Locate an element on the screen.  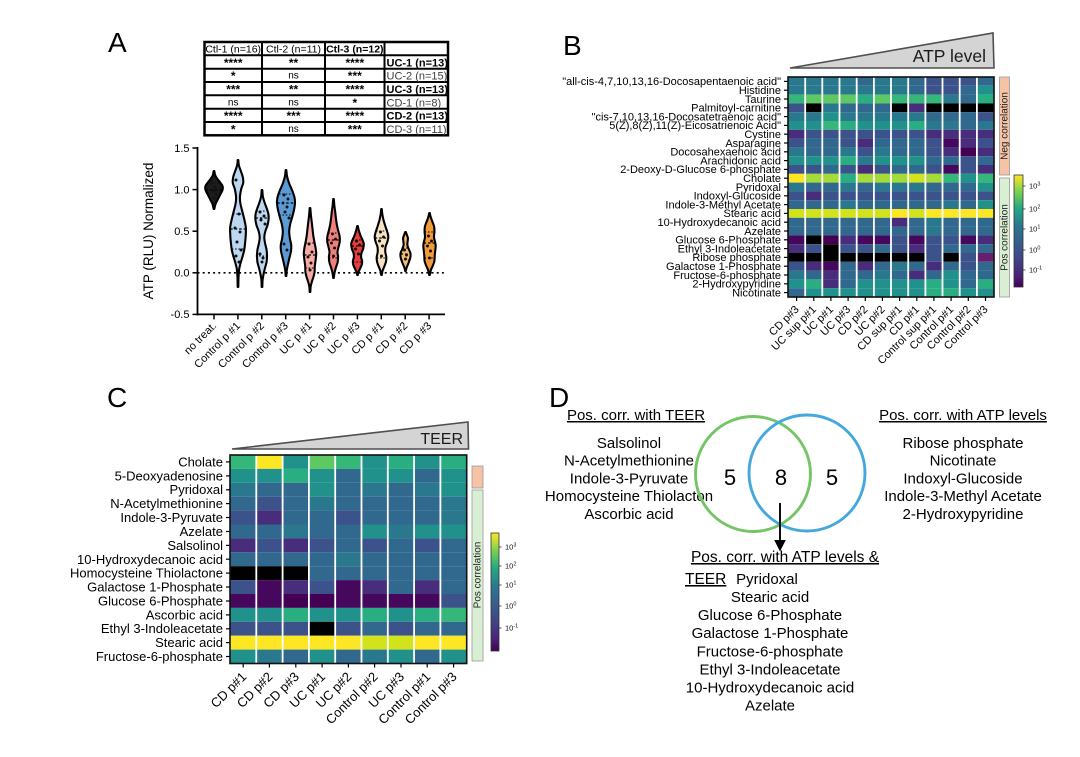
svg-text: CD-2 (n=13) is located at coordinates (418, 117).